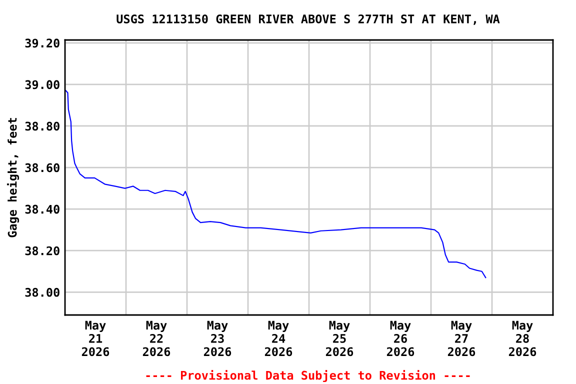 The image size is (576, 384). I want to click on x-tick-label: May 27 2026, so click(462, 338).